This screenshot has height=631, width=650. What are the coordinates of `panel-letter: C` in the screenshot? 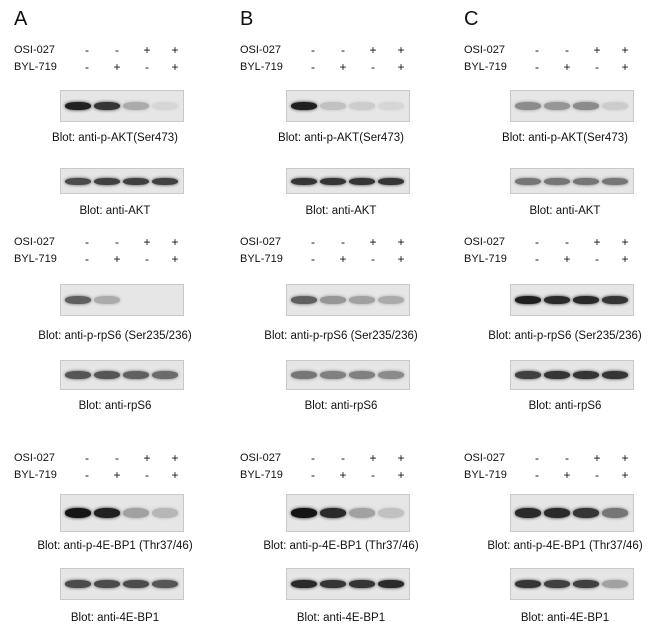 It's located at (471, 19).